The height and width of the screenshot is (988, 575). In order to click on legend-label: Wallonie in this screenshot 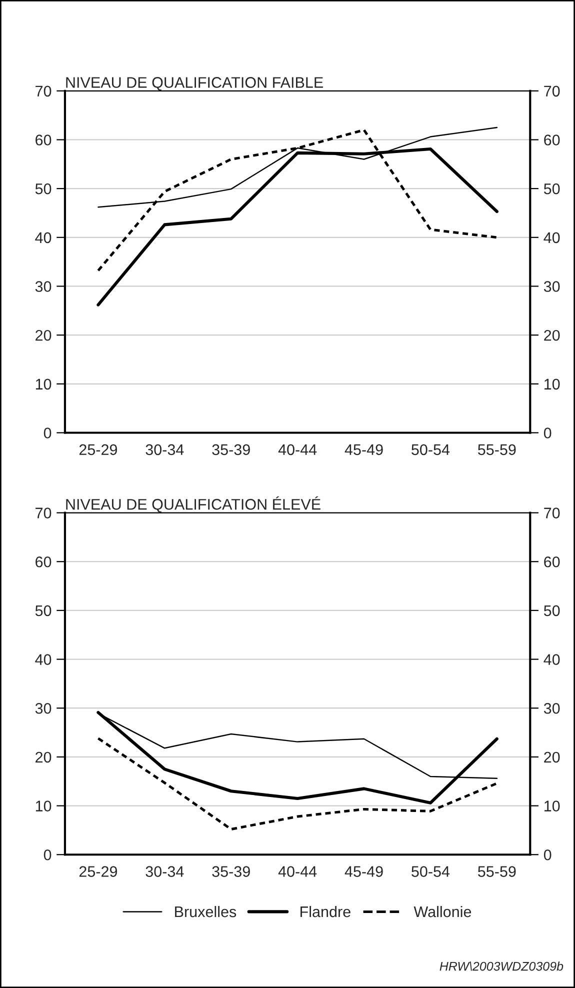, I will do `click(443, 912)`.